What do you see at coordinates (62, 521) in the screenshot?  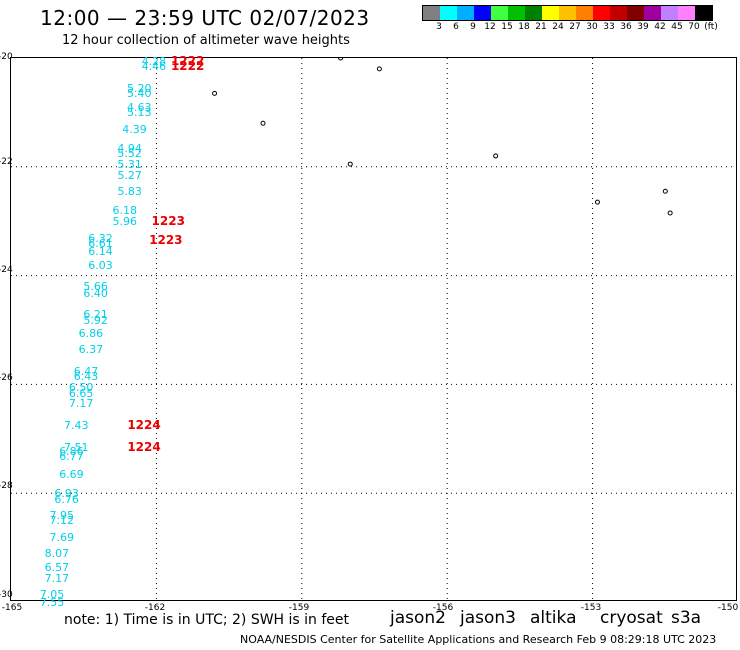 I see `swh-label: 7.12` at bounding box center [62, 521].